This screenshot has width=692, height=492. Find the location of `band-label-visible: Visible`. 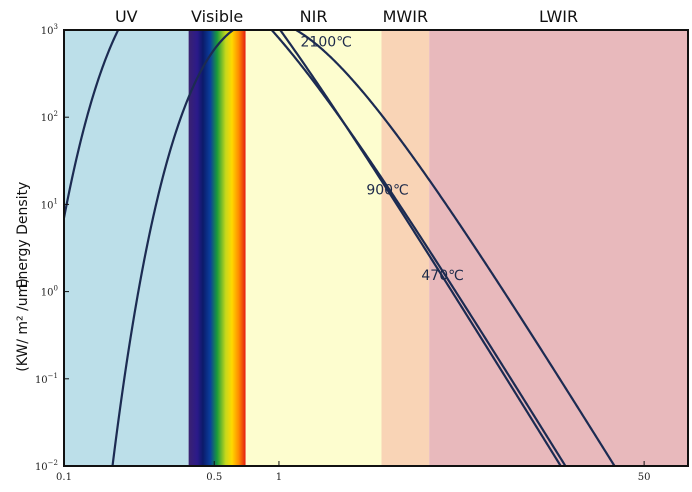

band-label-visible: Visible is located at coordinates (217, 16).